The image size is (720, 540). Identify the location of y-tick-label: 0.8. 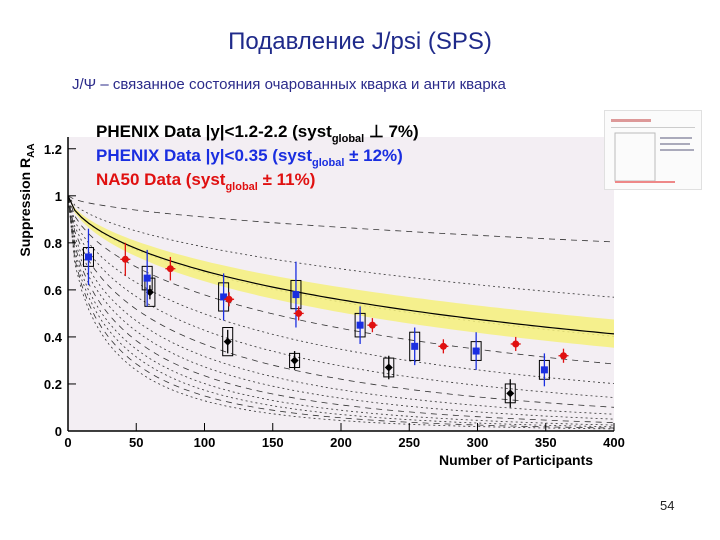
(53, 243).